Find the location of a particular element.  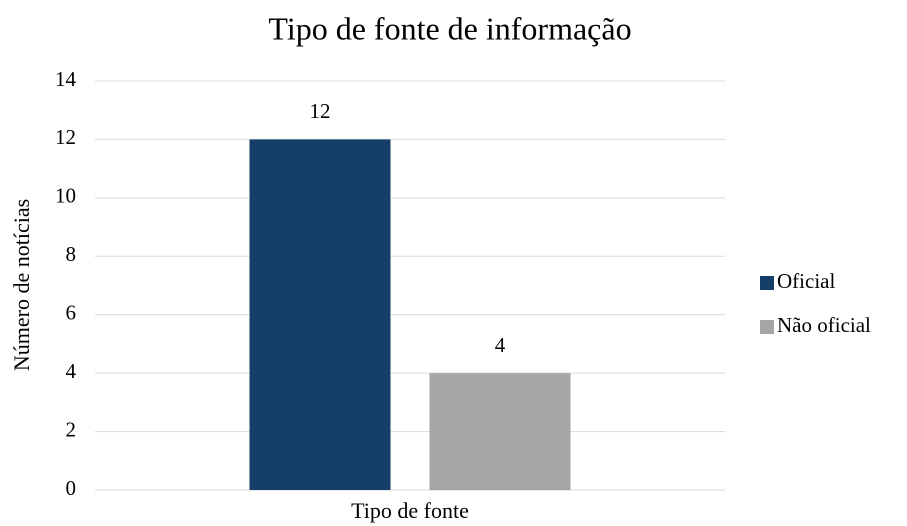

y-axis-label: Número de notícias is located at coordinates (21, 285).